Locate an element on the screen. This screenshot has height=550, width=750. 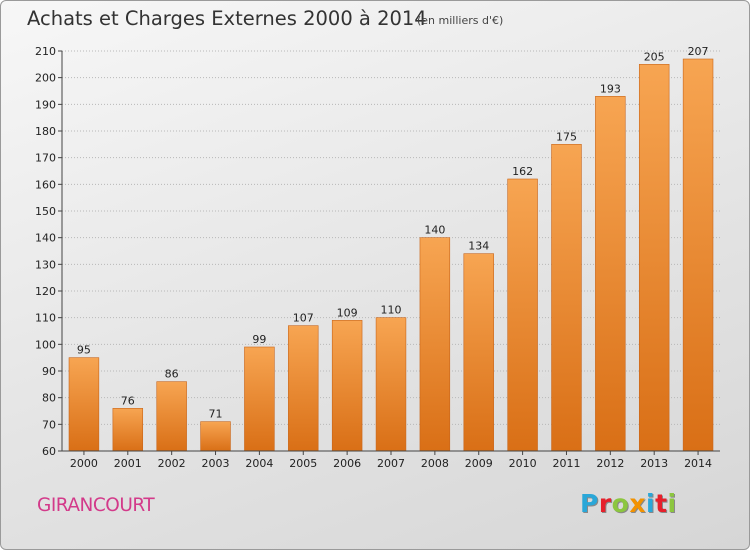
logo-letter: P is located at coordinates (589, 503).